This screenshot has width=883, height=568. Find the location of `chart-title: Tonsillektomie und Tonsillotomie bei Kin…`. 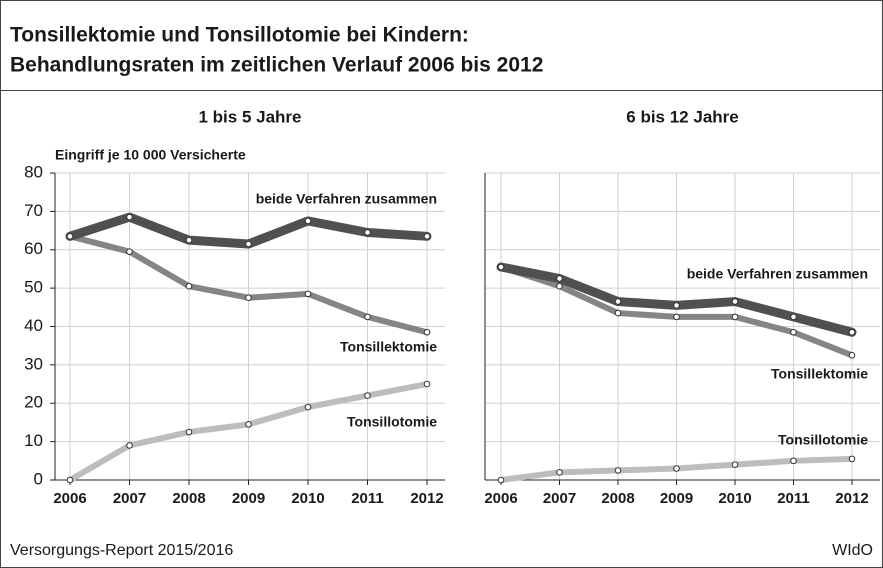

chart-title: Tonsillektomie und Tonsillotomie bei Kin… is located at coordinates (239, 35).